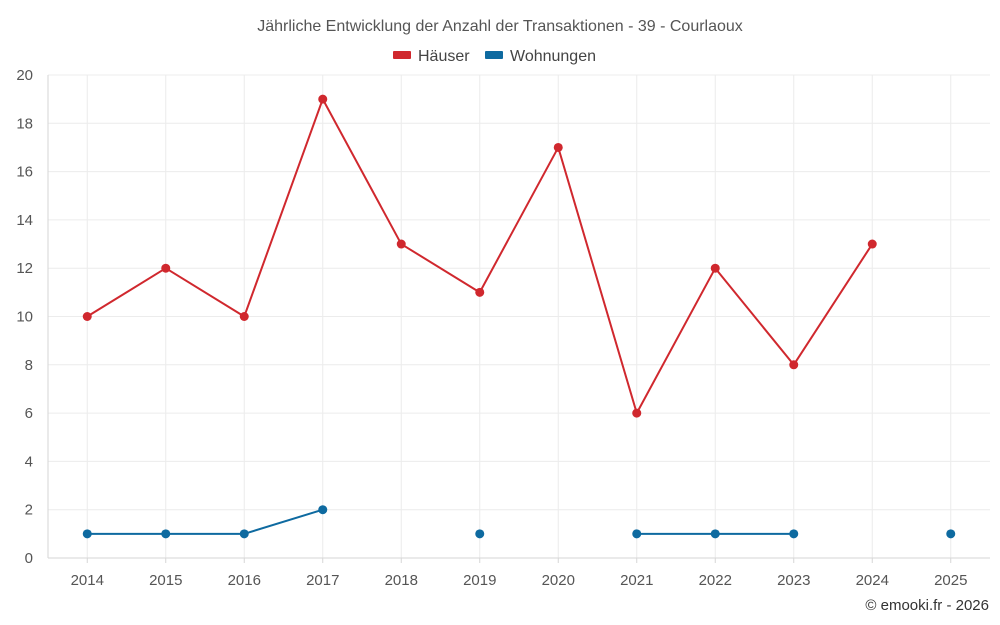 The image size is (1000, 625). What do you see at coordinates (24, 75) in the screenshot?
I see `y-tick-label: 20` at bounding box center [24, 75].